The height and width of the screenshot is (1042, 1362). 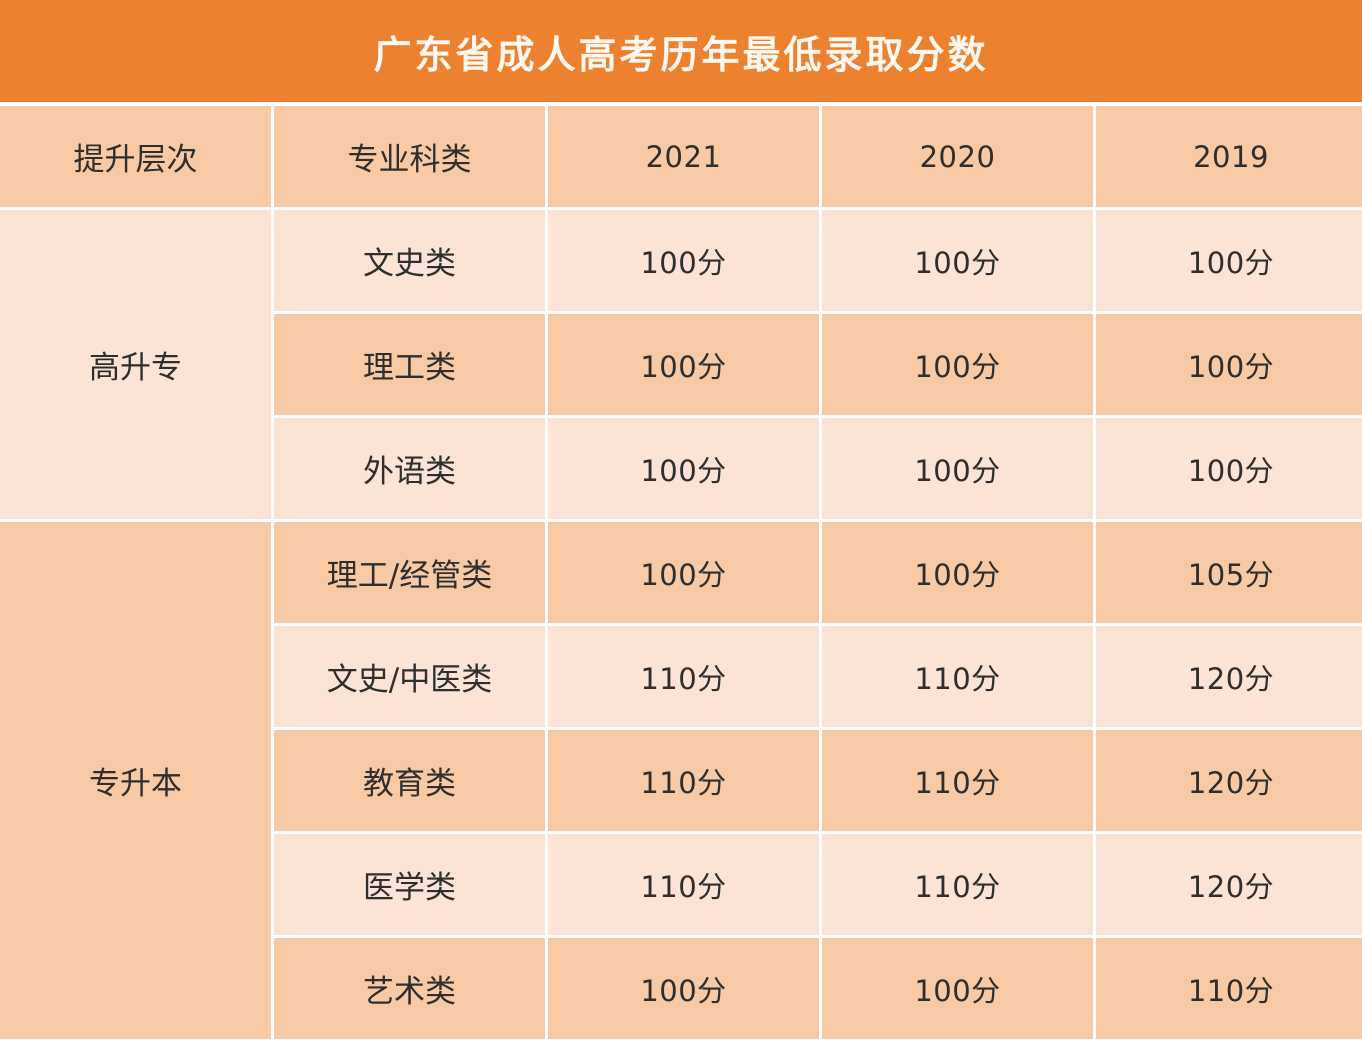 I want to click on score-cell: 105分, so click(x=1229, y=572).